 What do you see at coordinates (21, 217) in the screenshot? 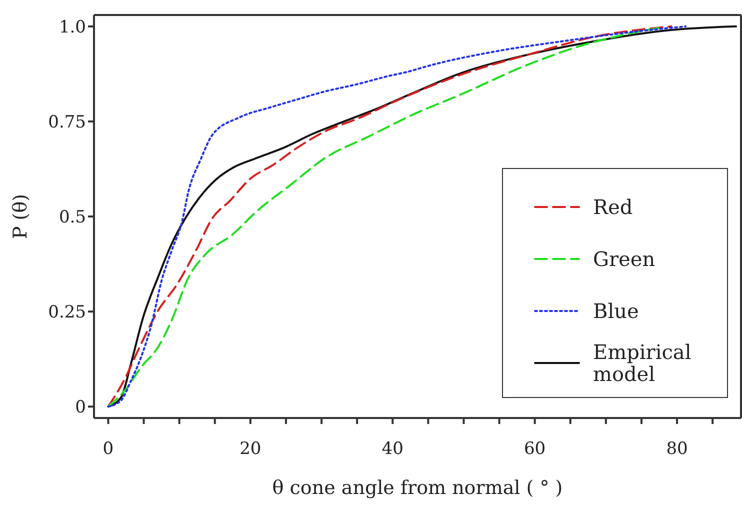
I see `y-axis-title: P (θ)` at bounding box center [21, 217].